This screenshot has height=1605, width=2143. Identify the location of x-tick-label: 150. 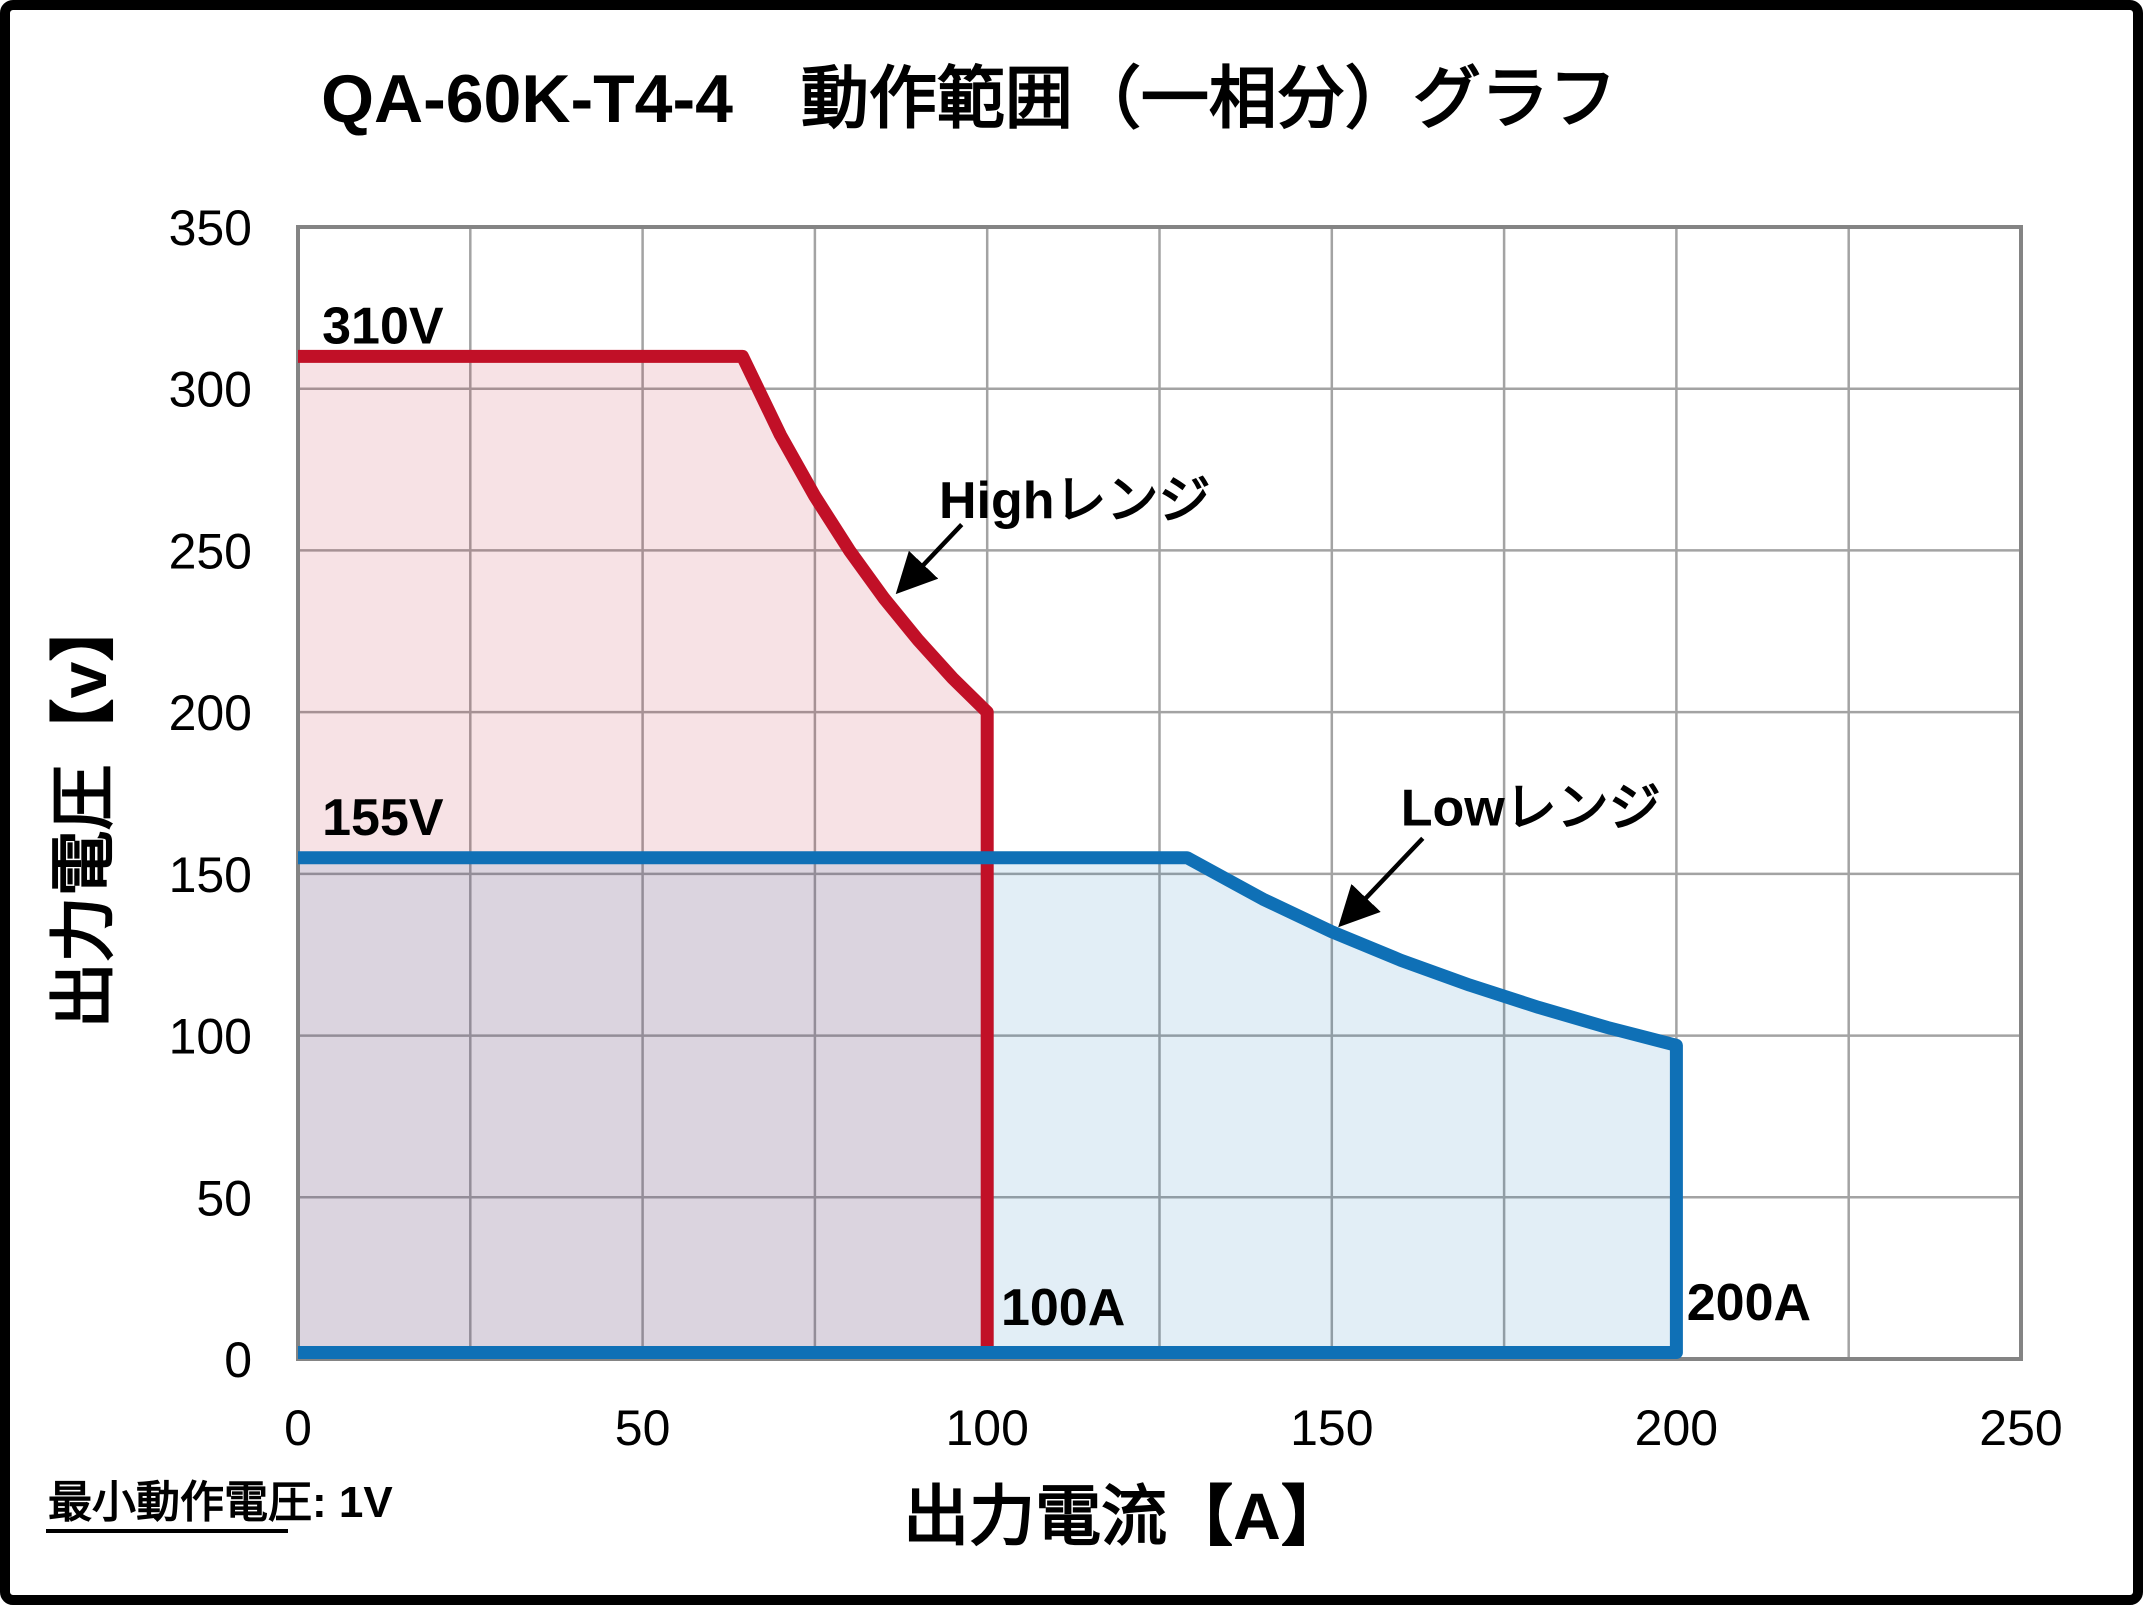
(1331, 1428).